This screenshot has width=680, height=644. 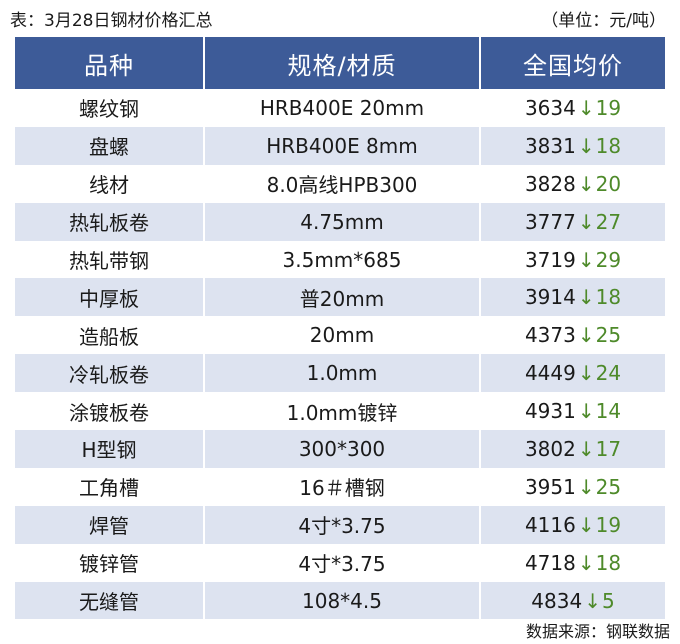 I want to click on price-cell: 4449 ↓24, so click(x=572, y=373).